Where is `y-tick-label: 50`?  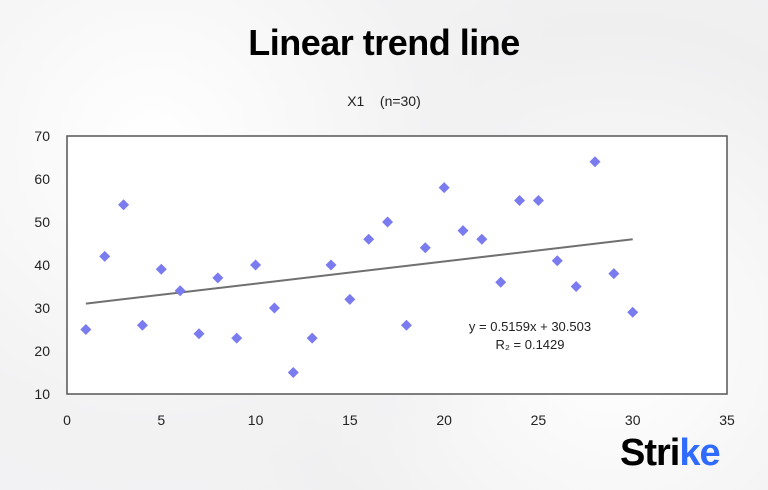 y-tick-label: 50 is located at coordinates (42, 222).